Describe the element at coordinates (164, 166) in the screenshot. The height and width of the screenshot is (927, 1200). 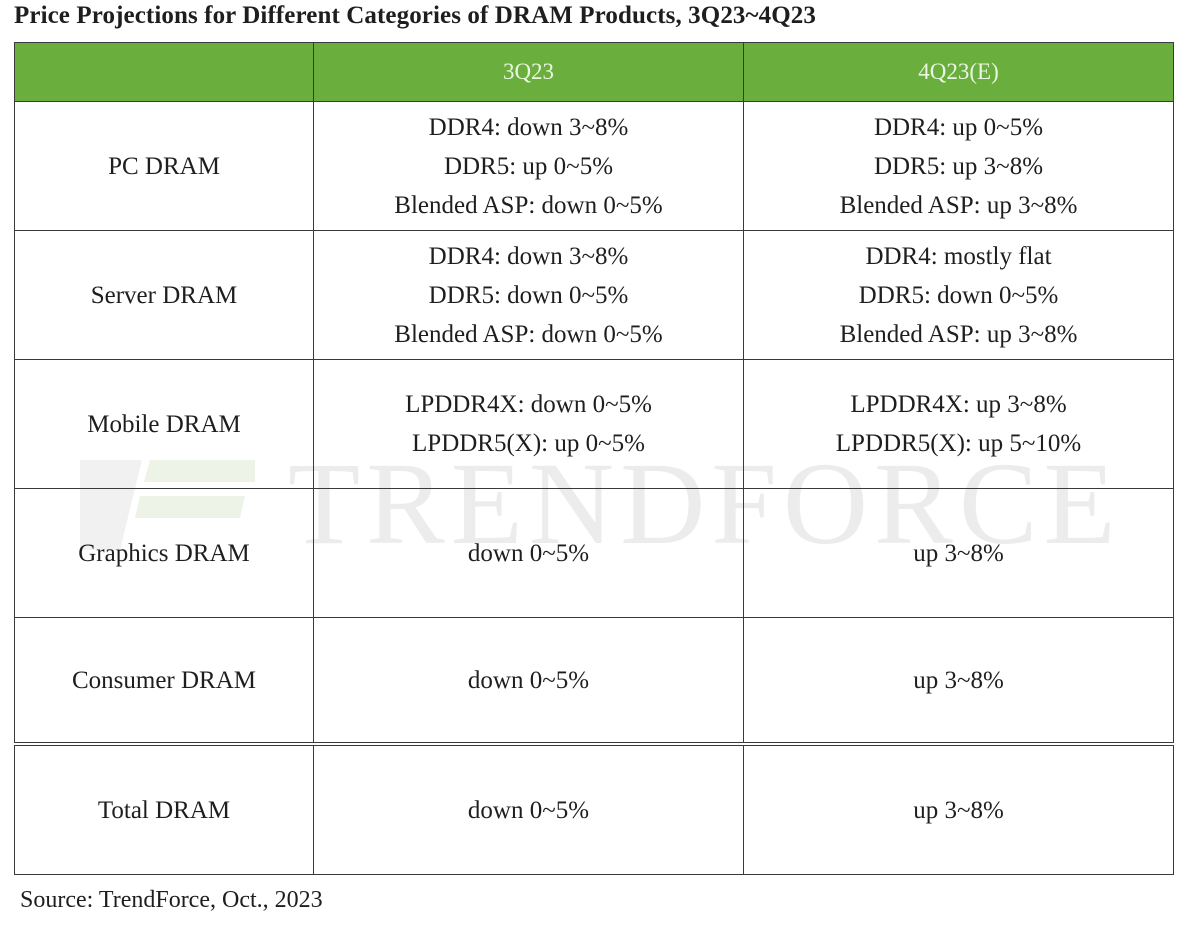
I see `category-cell: PC DRAM` at that location.